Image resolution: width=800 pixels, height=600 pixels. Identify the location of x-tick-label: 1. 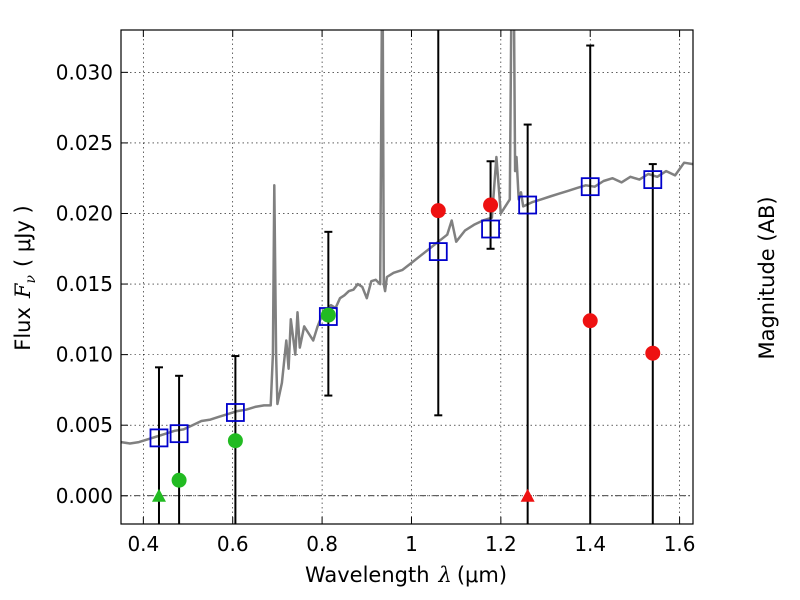
(411, 544).